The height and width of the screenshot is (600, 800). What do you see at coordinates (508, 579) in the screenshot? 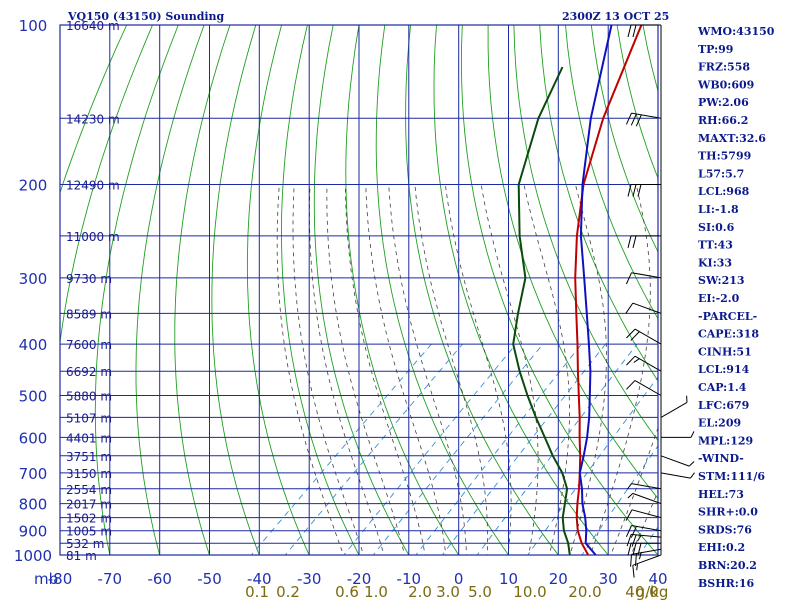
I see `temperature-tick-label: 10` at bounding box center [508, 579].